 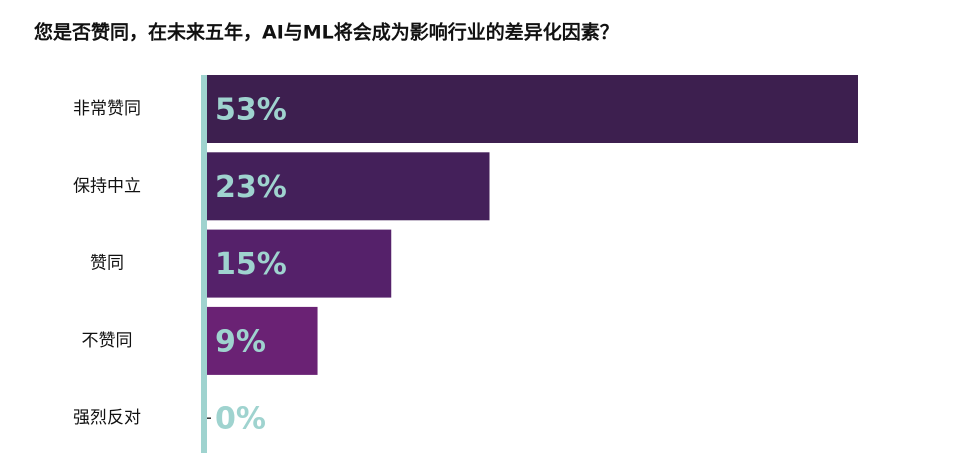 What do you see at coordinates (251, 110) in the screenshot?
I see `value-label: 53%` at bounding box center [251, 110].